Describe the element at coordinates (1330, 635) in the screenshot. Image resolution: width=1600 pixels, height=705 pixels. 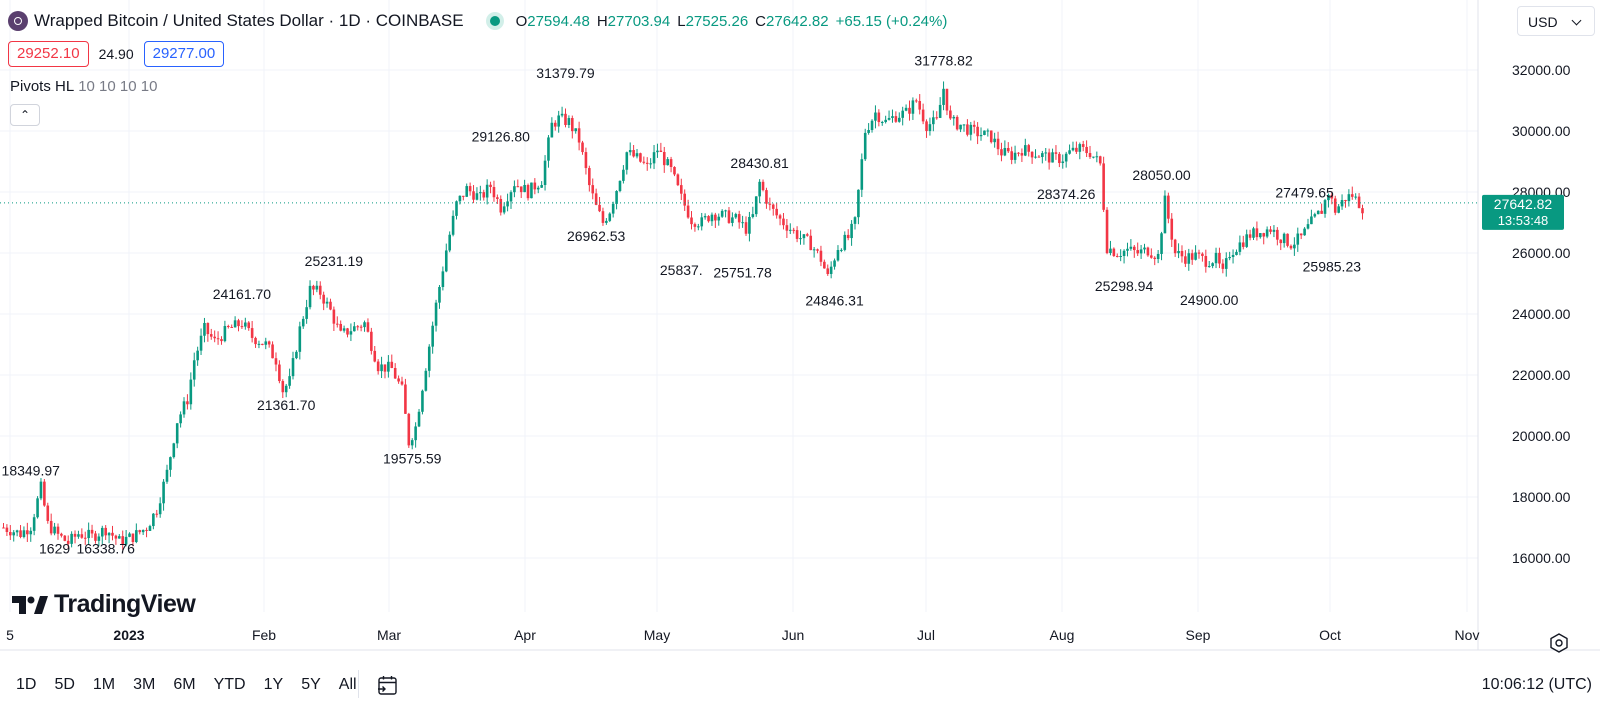
I see `time-tick-label: Oct` at that location.